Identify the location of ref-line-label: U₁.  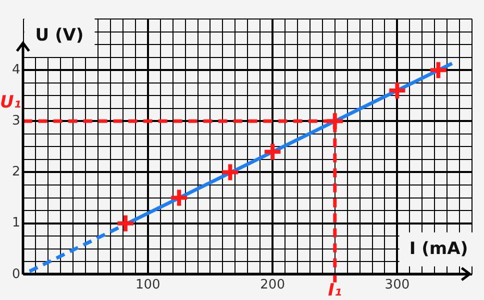
(11, 102).